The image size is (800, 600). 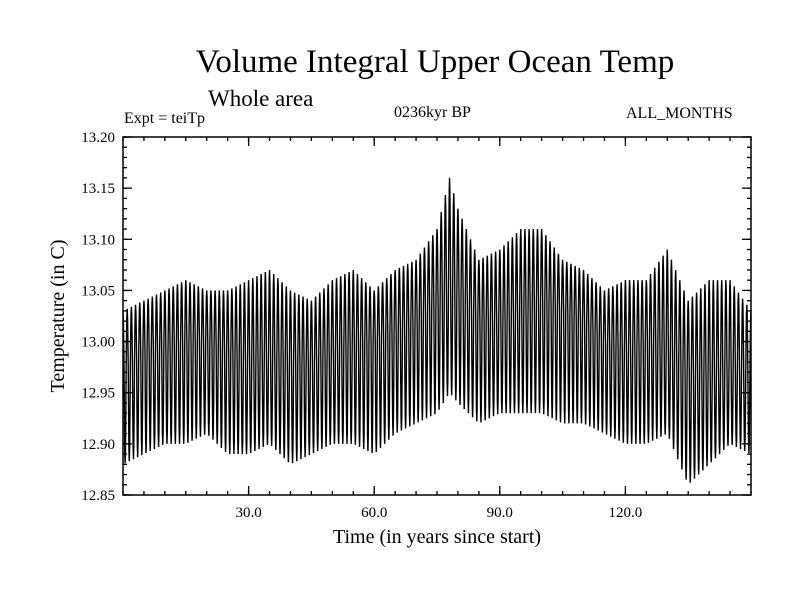 I want to click on period-label: 0236kyr BP, so click(x=432, y=112).